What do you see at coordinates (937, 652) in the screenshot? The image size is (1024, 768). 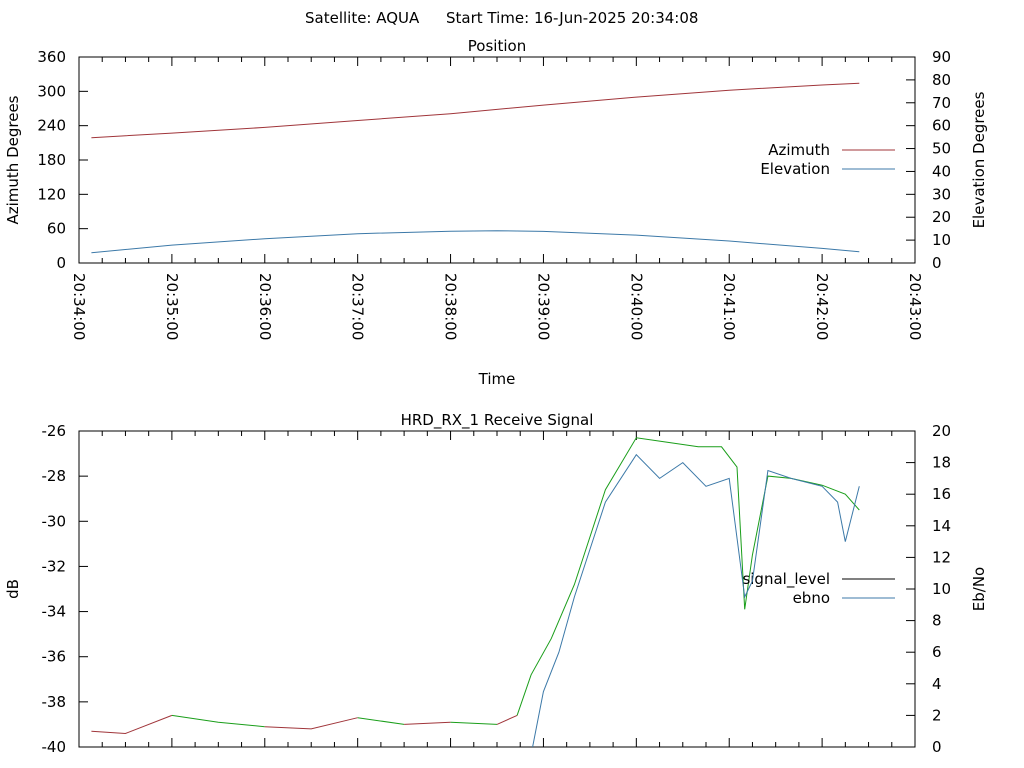 I see `y2-tick-label: 6` at bounding box center [937, 652].